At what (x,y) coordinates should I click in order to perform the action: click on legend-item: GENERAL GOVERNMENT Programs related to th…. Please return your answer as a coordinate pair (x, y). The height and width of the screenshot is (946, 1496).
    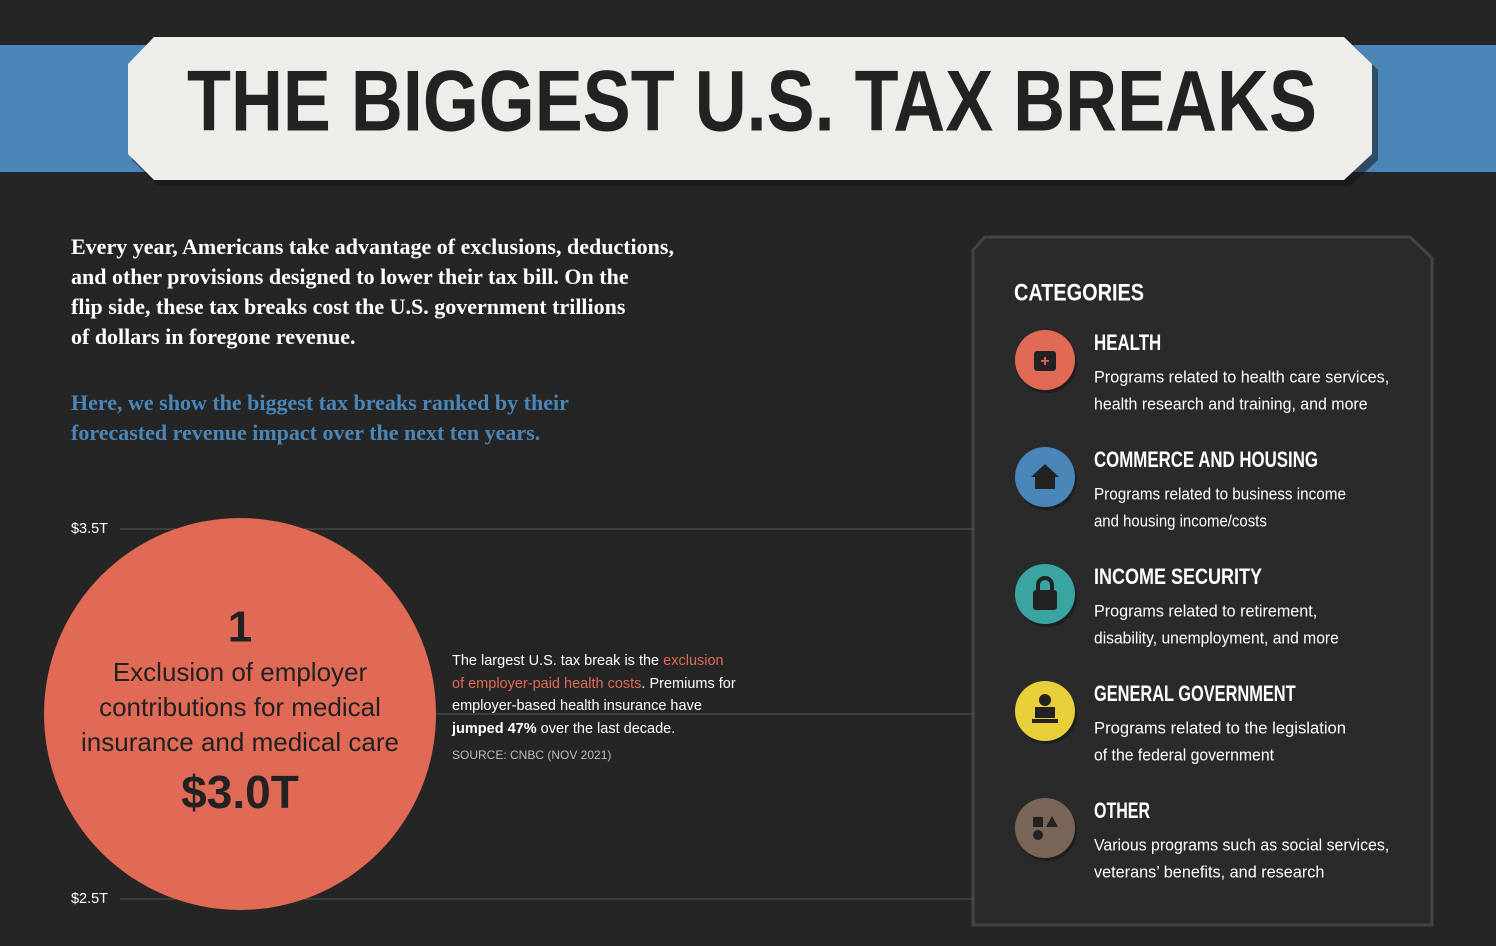
    Looking at the image, I should click on (1180, 722).